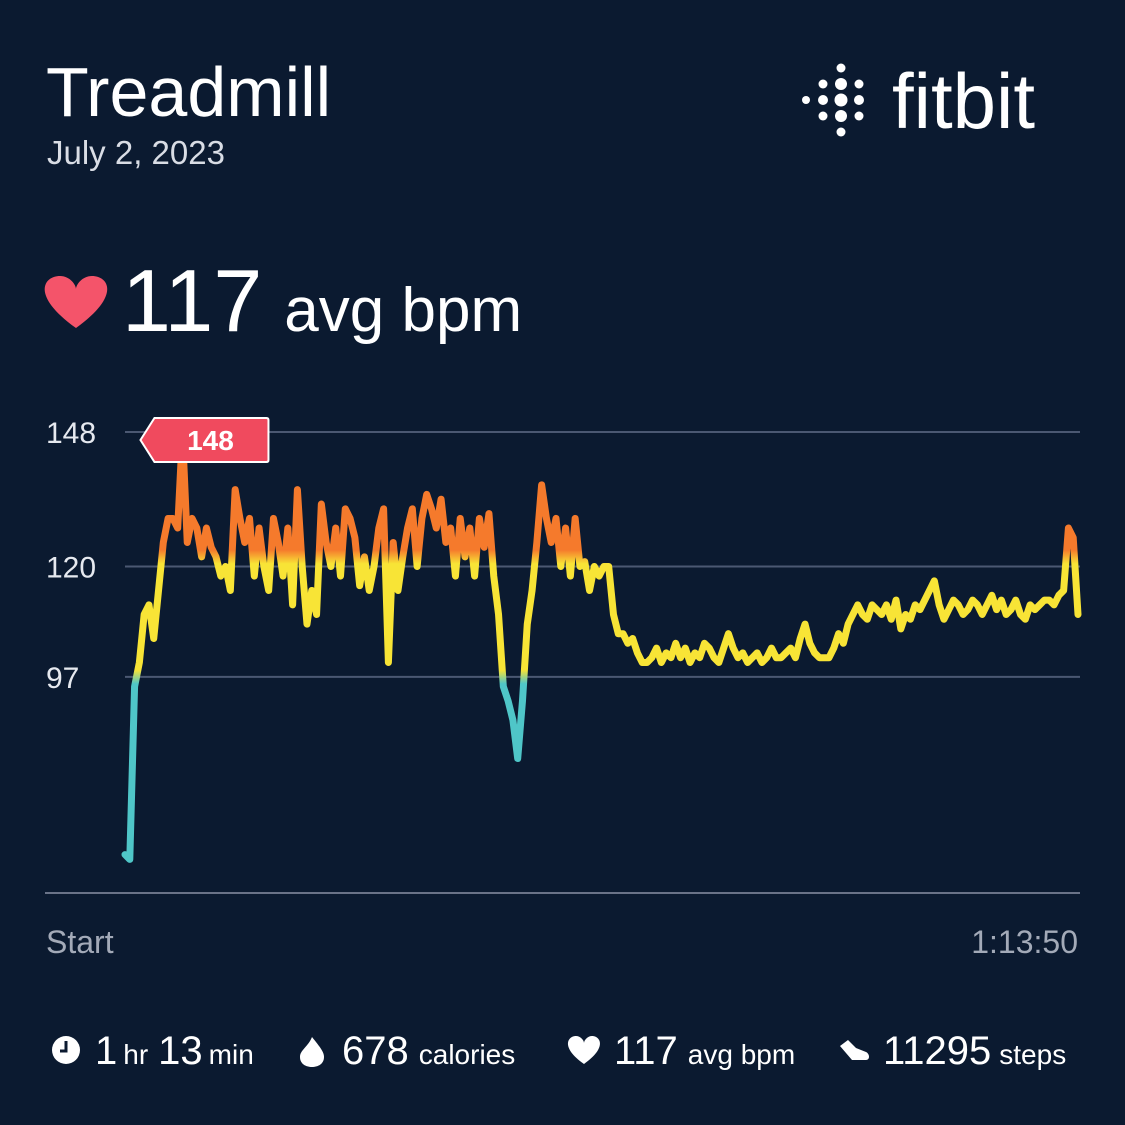 This screenshot has height=1125, width=1125. What do you see at coordinates (188, 92) in the screenshot?
I see `title: Treadmill` at bounding box center [188, 92].